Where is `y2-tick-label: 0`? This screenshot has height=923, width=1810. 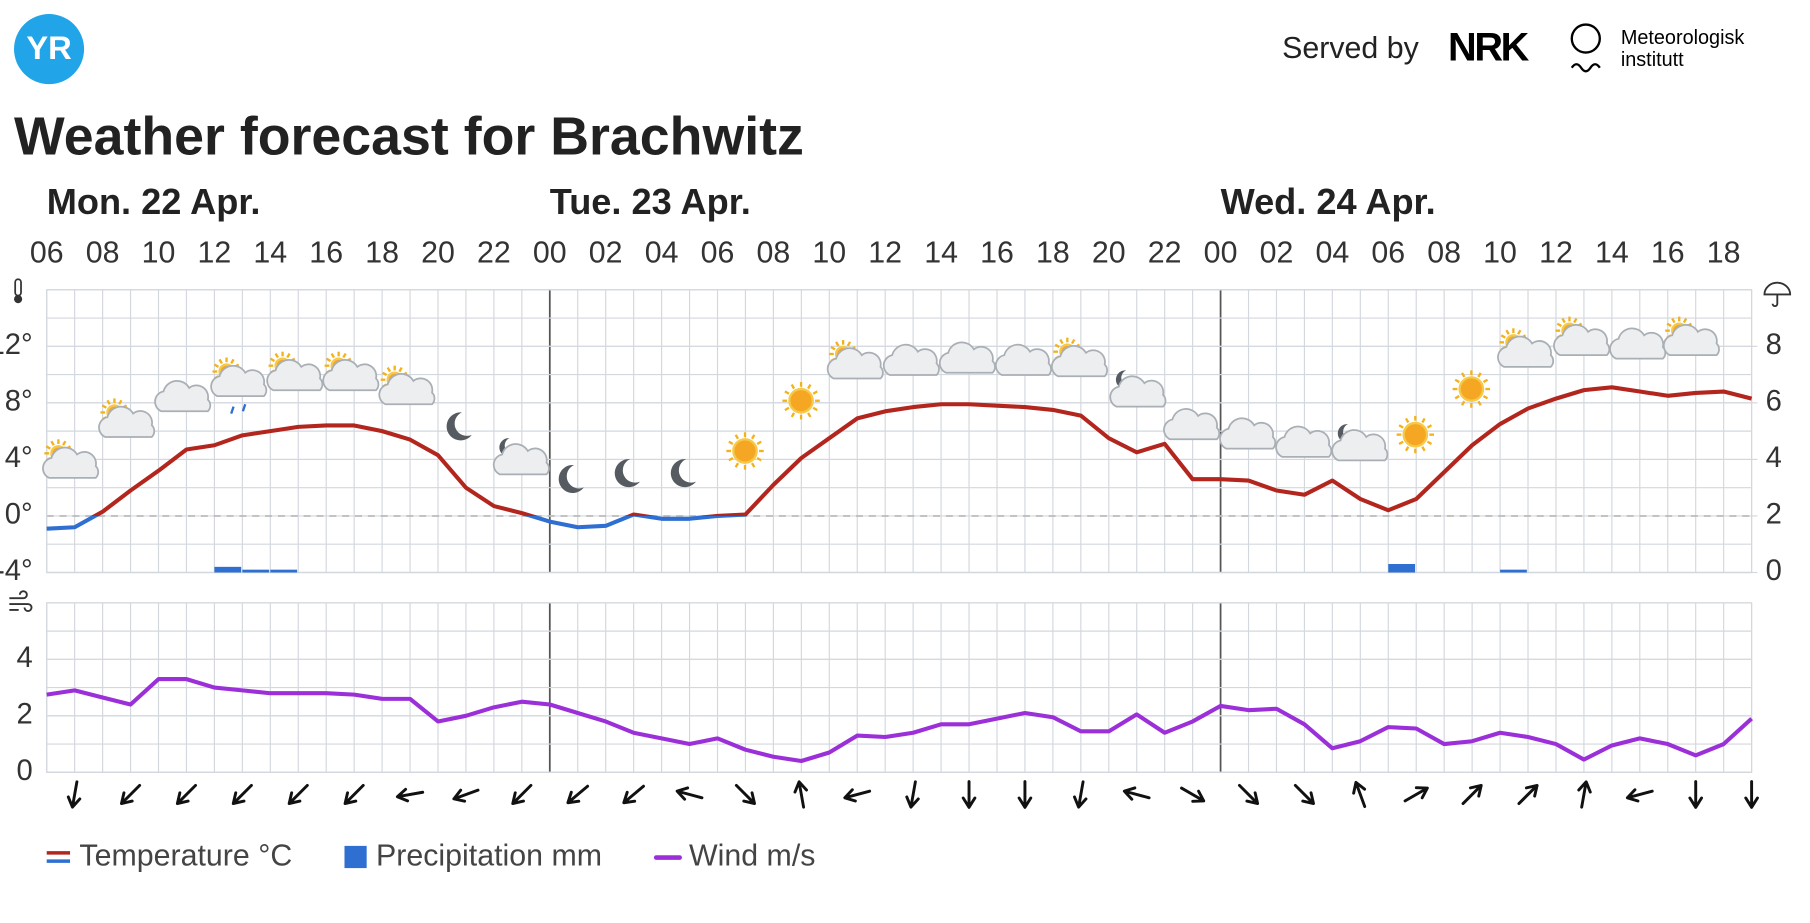 y2-tick-label: 0 is located at coordinates (1774, 571).